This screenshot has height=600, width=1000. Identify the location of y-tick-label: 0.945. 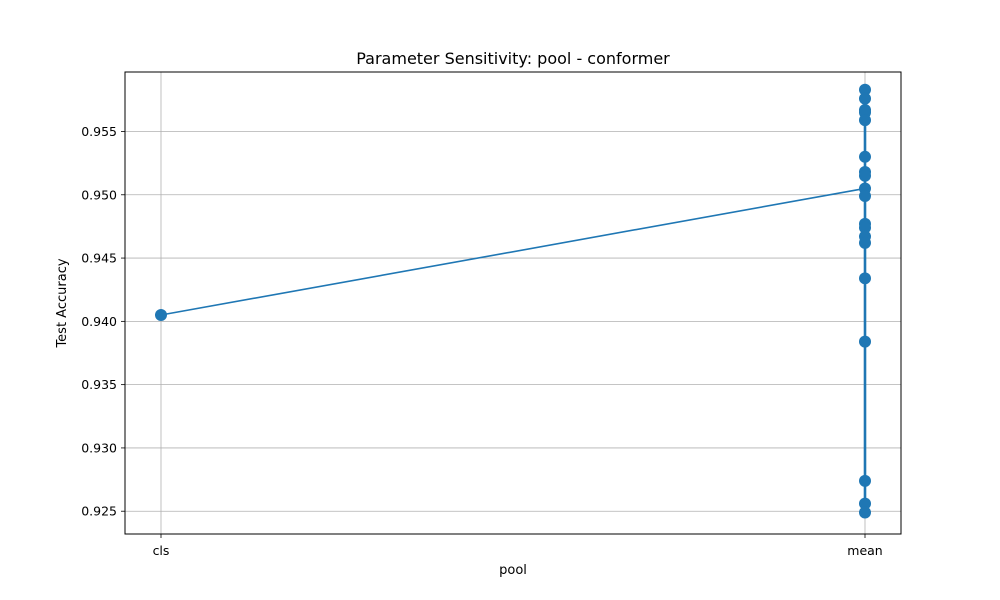
(99, 258).